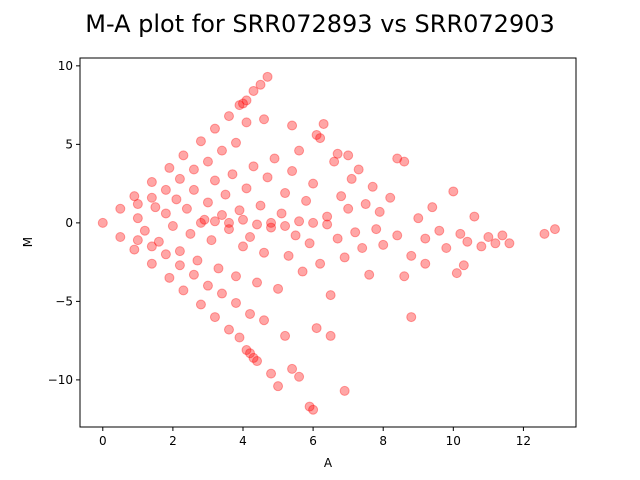  Describe the element at coordinates (60, 380) in the screenshot. I see `y-tick-label: −10` at that location.